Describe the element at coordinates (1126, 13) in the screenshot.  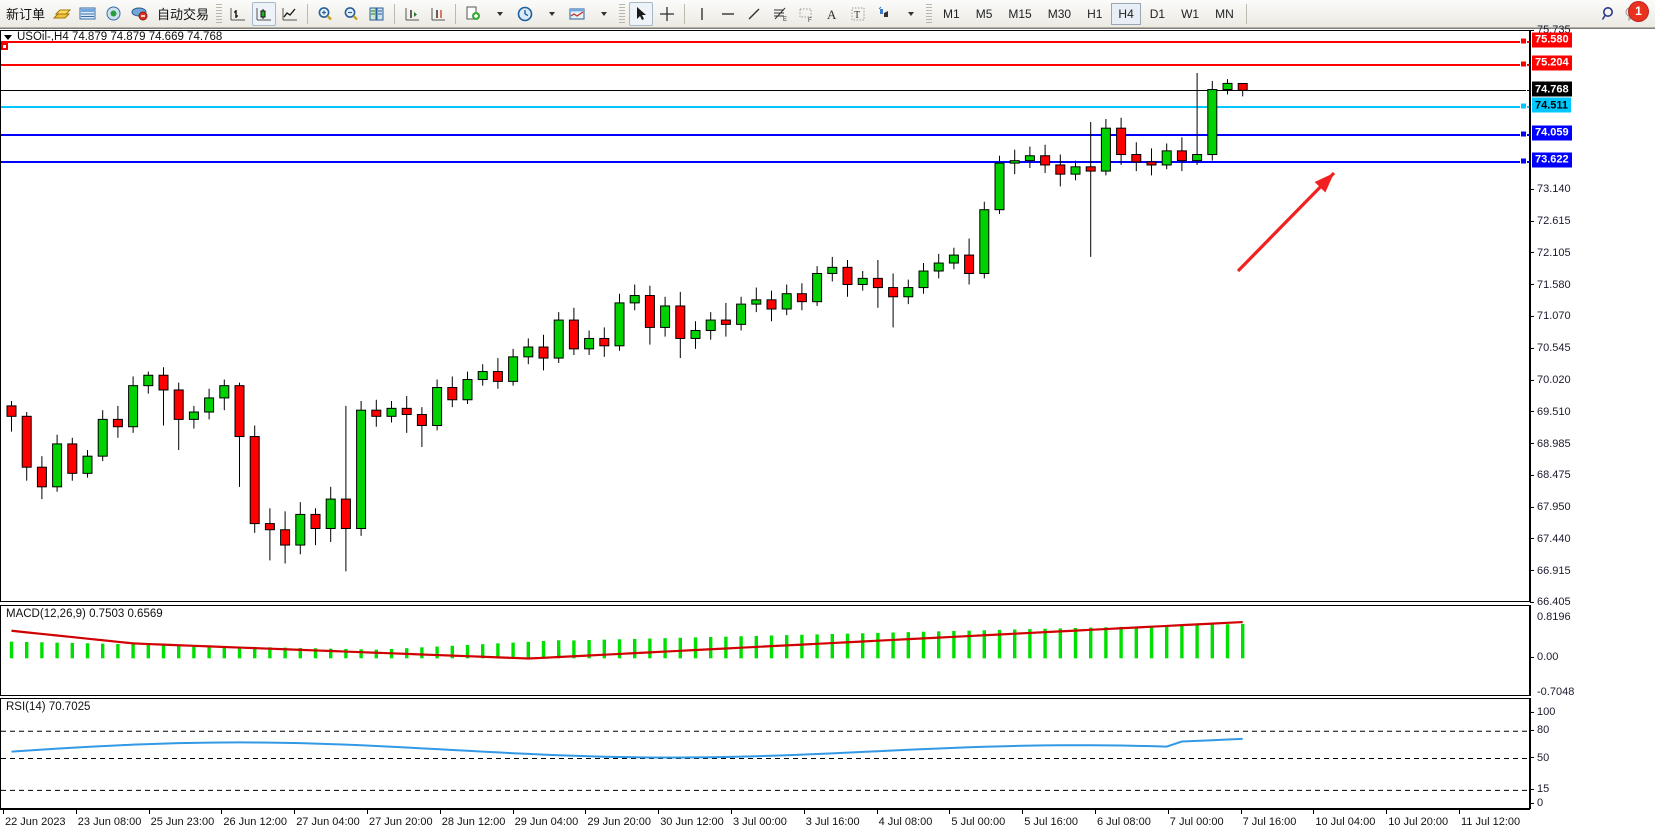
I see `timeframe-h4: H4` at that location.